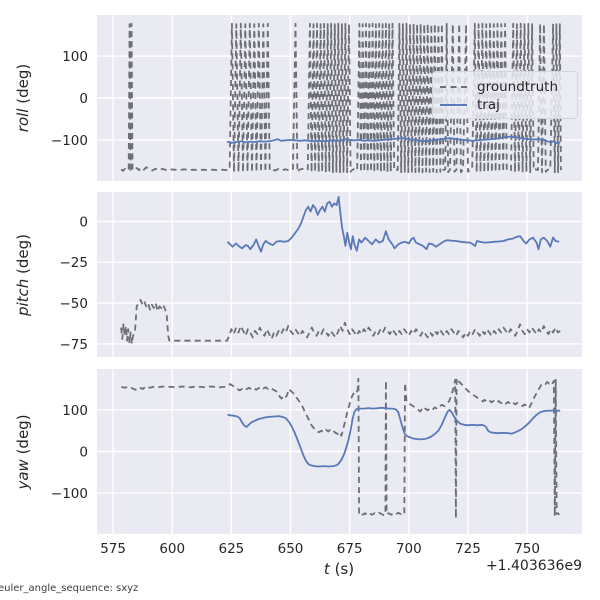 This screenshot has height=600, width=600. Describe the element at coordinates (468, 549) in the screenshot. I see `xtick-label: 725` at that location.